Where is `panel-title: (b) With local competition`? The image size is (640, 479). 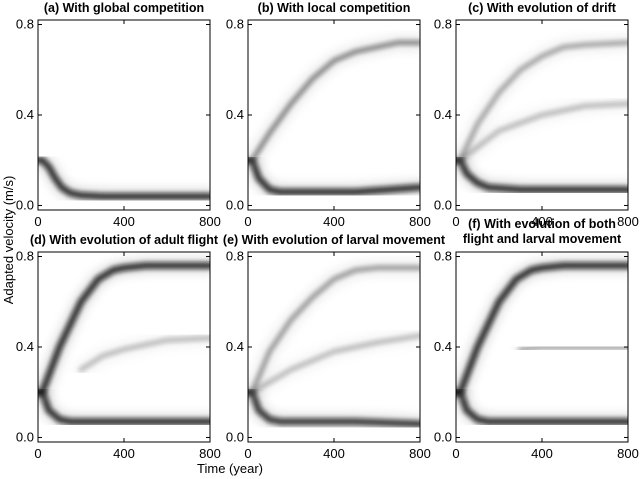 panel-title: (b) With local competition is located at coordinates (334, 8).